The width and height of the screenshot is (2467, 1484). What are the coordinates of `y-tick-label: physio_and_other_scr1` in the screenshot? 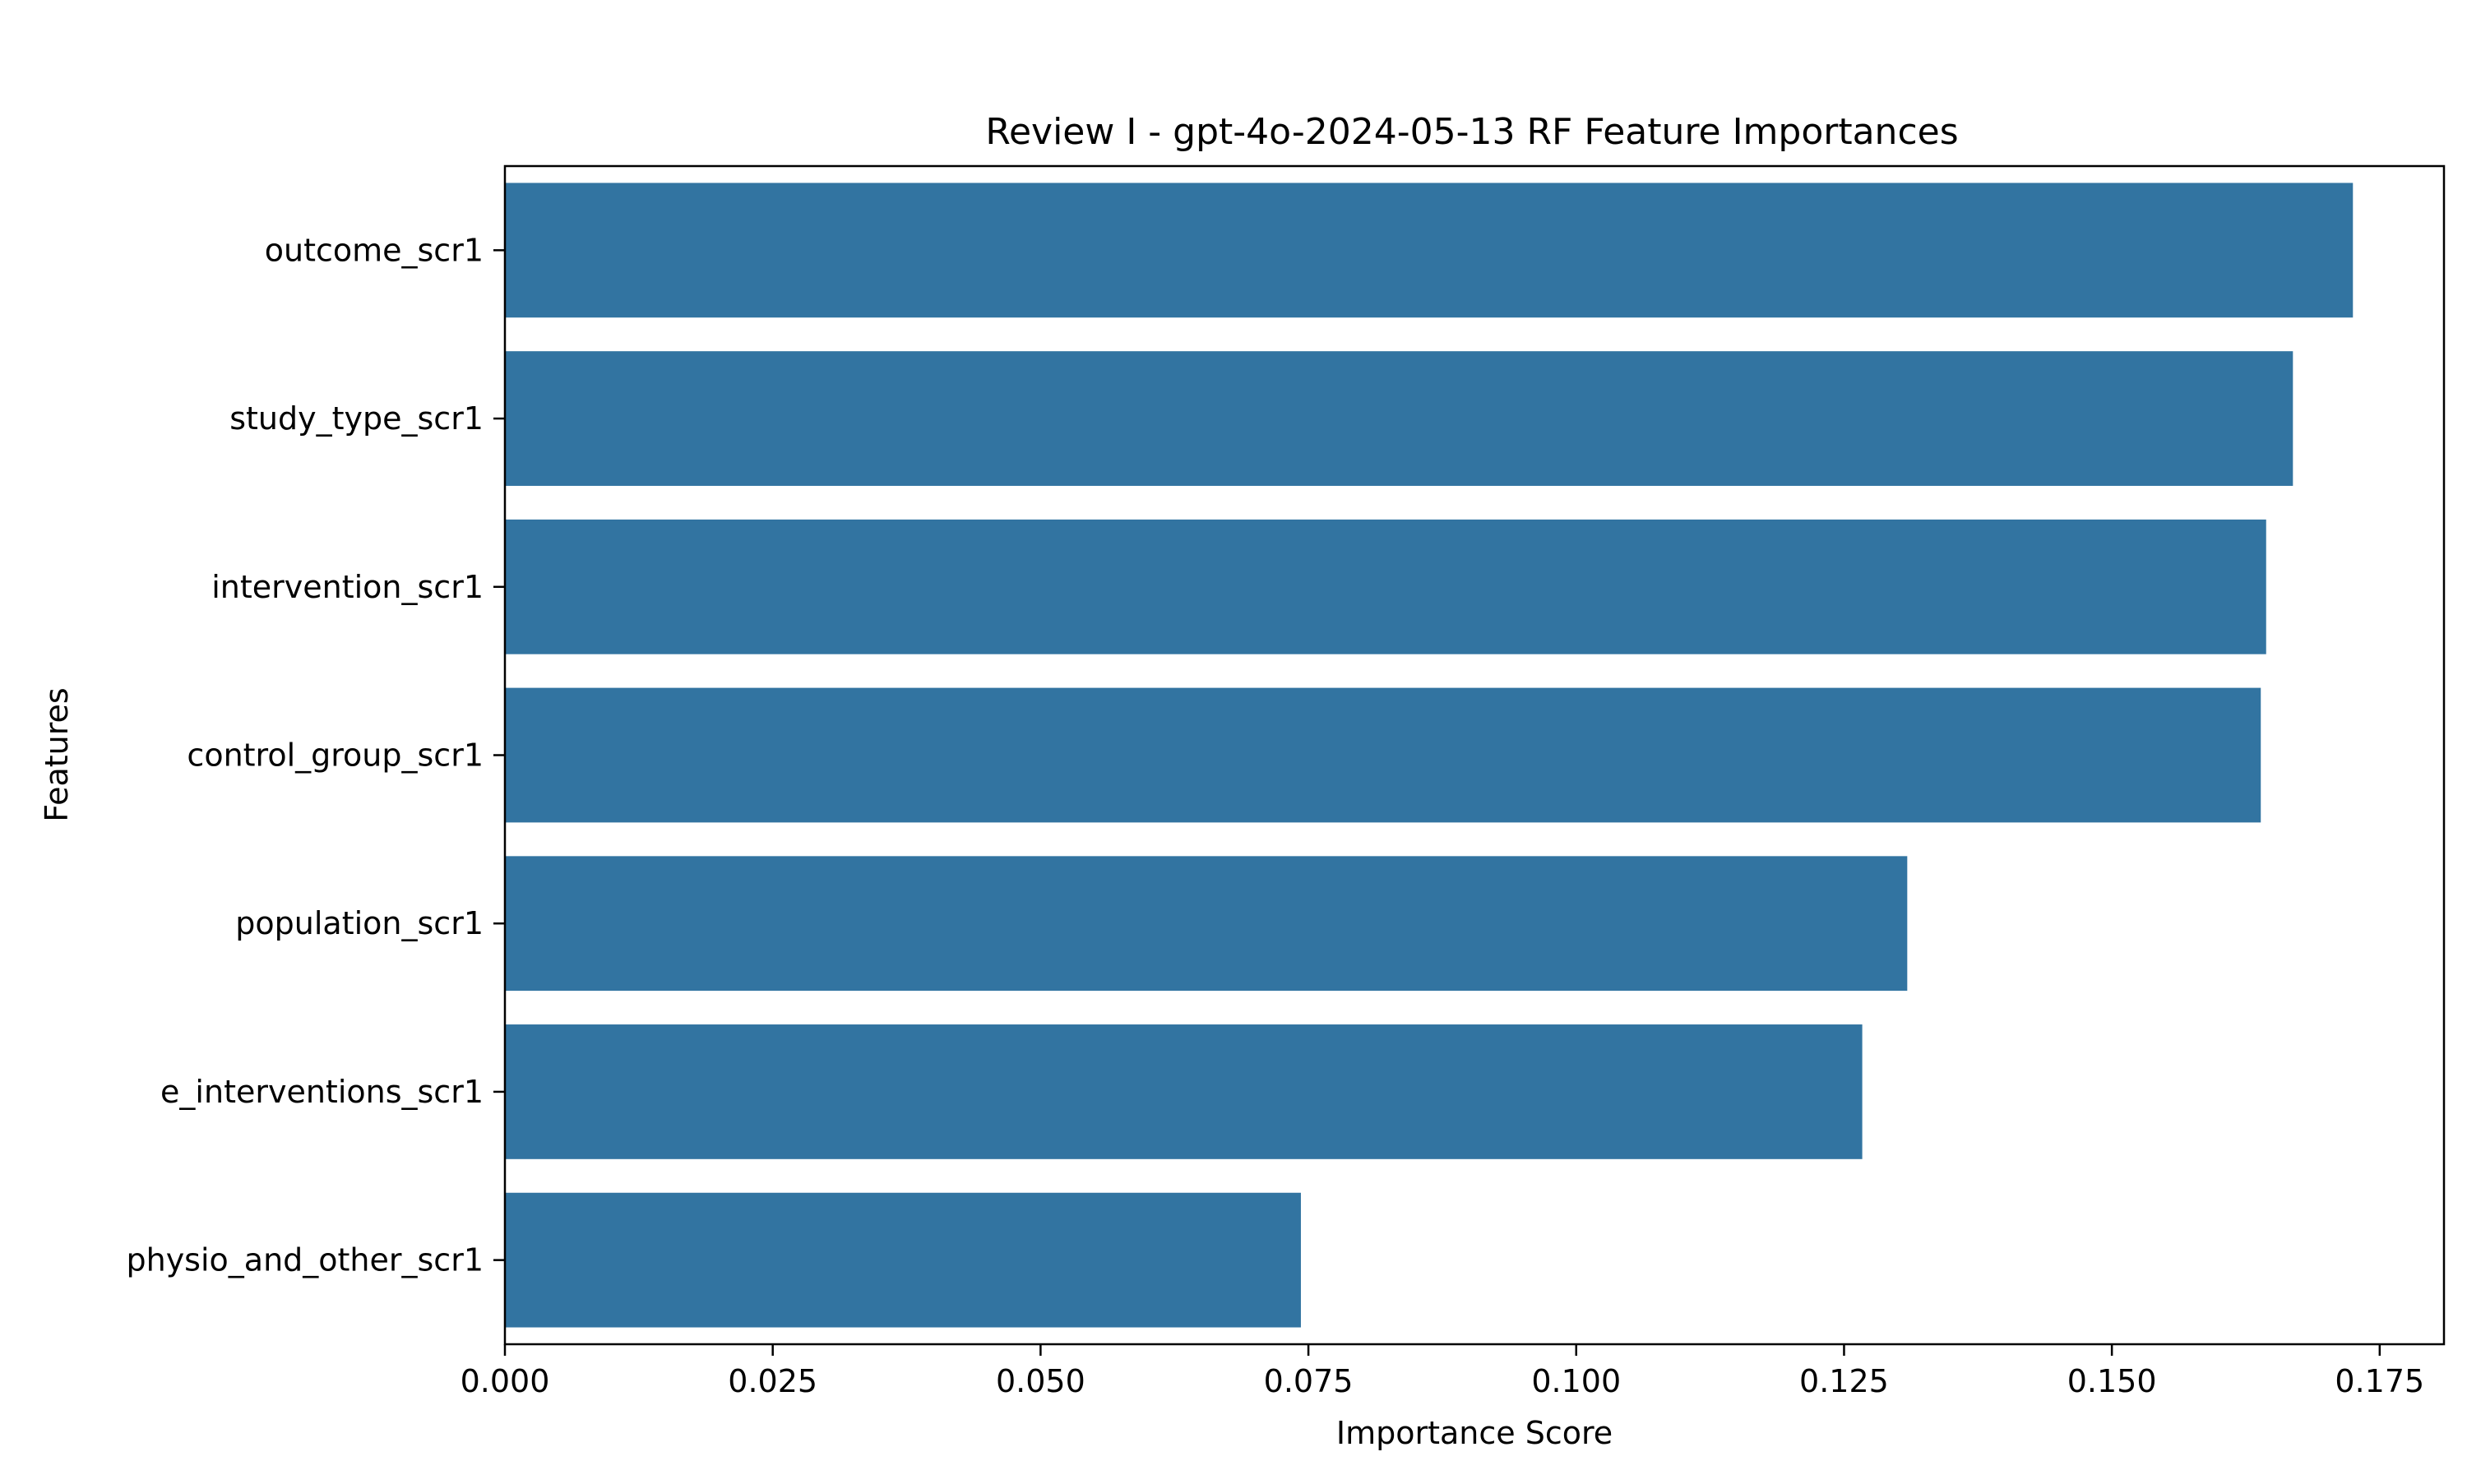 It's located at (305, 1260).